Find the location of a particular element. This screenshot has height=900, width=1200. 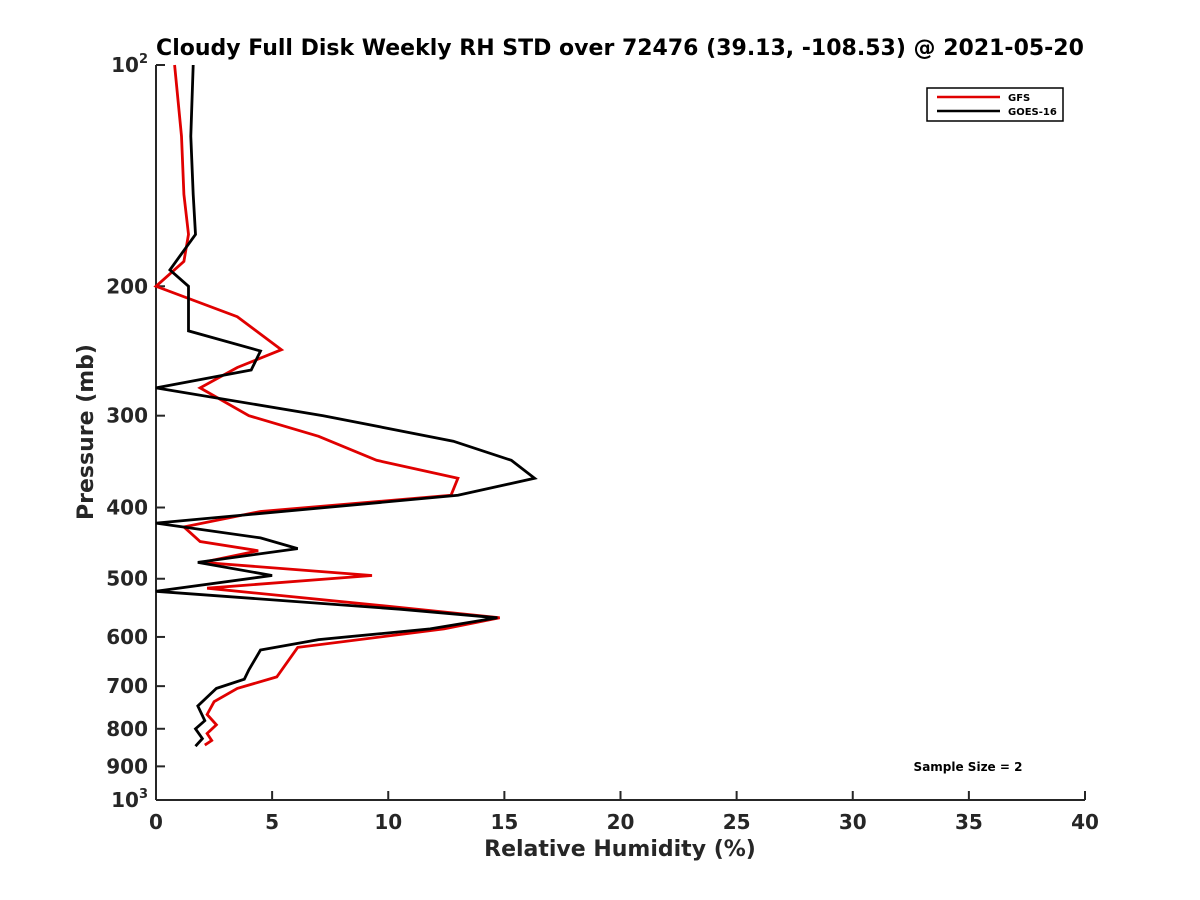

y-tick-label: 400 is located at coordinates (127, 508).